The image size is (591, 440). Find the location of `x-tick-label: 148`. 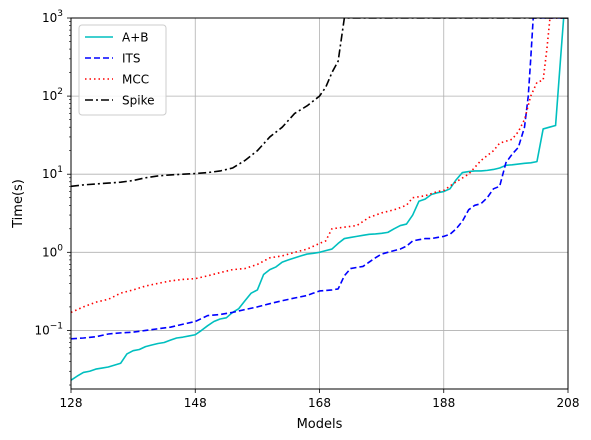

x-tick-label: 148 is located at coordinates (195, 403).